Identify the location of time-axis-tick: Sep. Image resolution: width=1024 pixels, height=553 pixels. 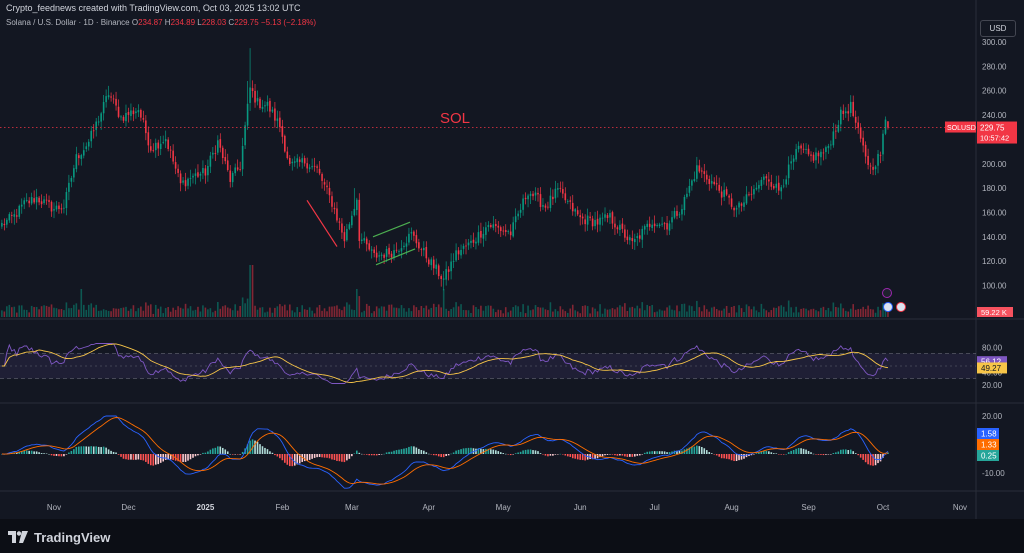
(808, 507).